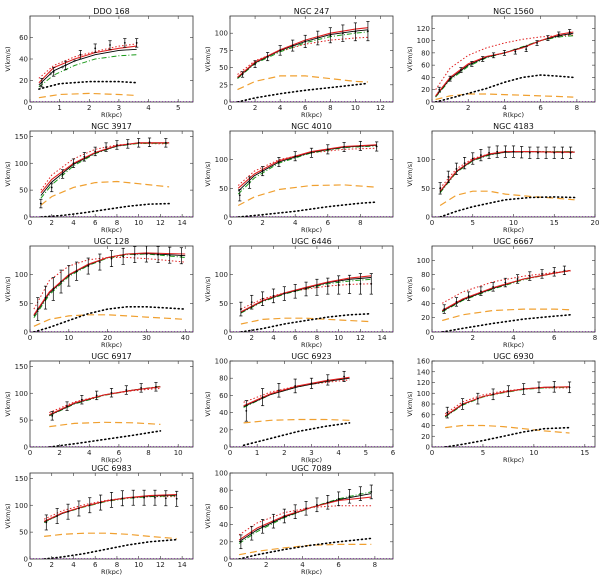 The height and width of the screenshot is (575, 600). What do you see at coordinates (223, 51) in the screenshot?
I see `y-tick-label: 75` at bounding box center [223, 51].